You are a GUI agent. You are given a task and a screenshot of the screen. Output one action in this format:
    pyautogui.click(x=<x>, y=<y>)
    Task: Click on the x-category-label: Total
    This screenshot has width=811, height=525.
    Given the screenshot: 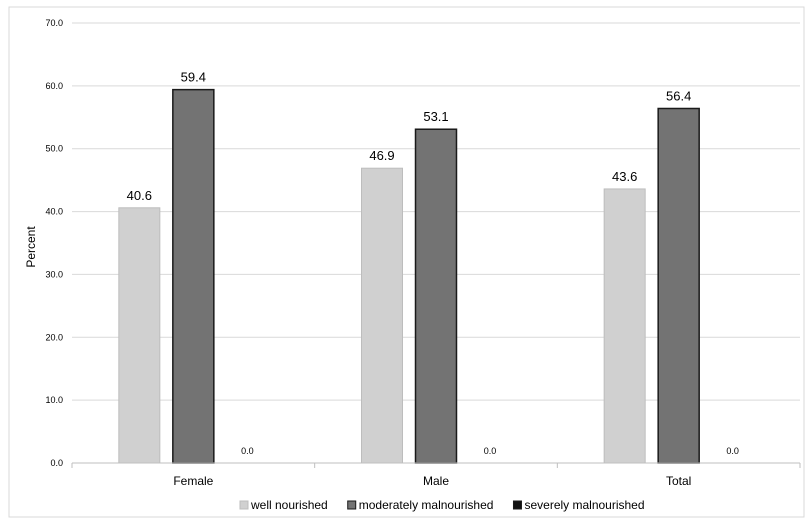 What is the action you would take?
    pyautogui.click(x=678, y=481)
    